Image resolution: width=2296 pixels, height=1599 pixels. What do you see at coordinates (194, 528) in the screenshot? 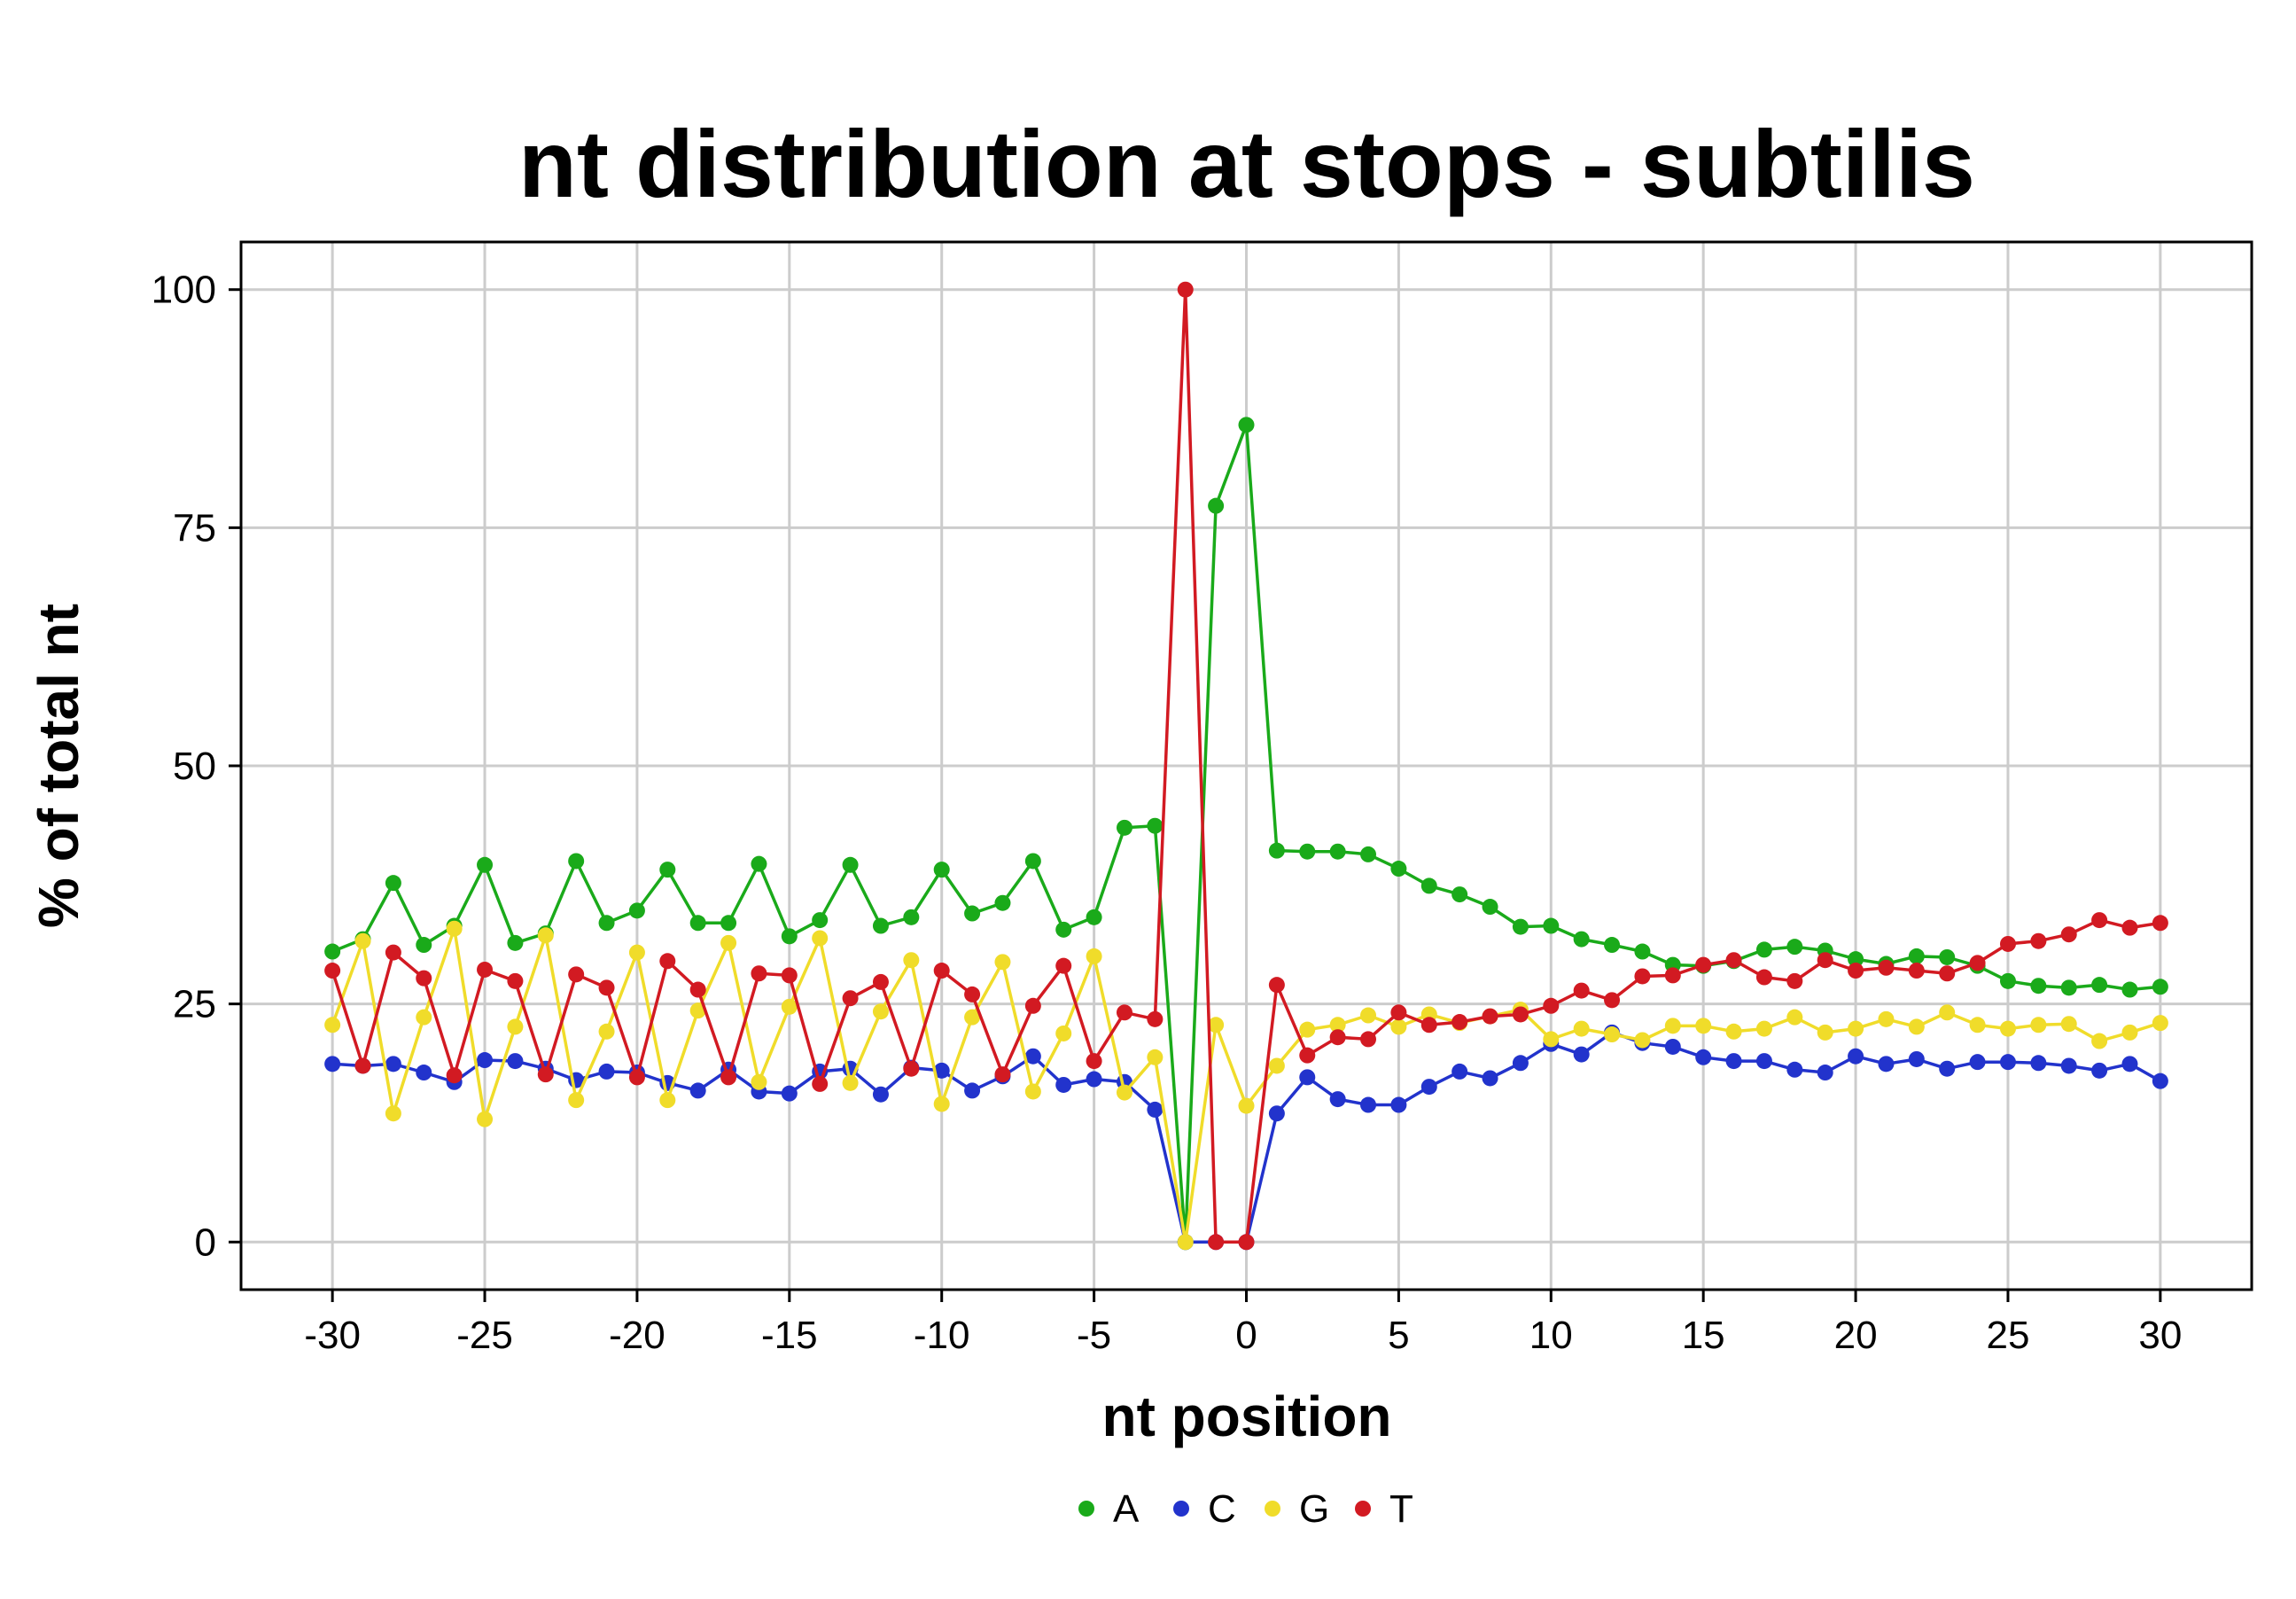
I see `y-tick-label: 75` at bounding box center [194, 528].